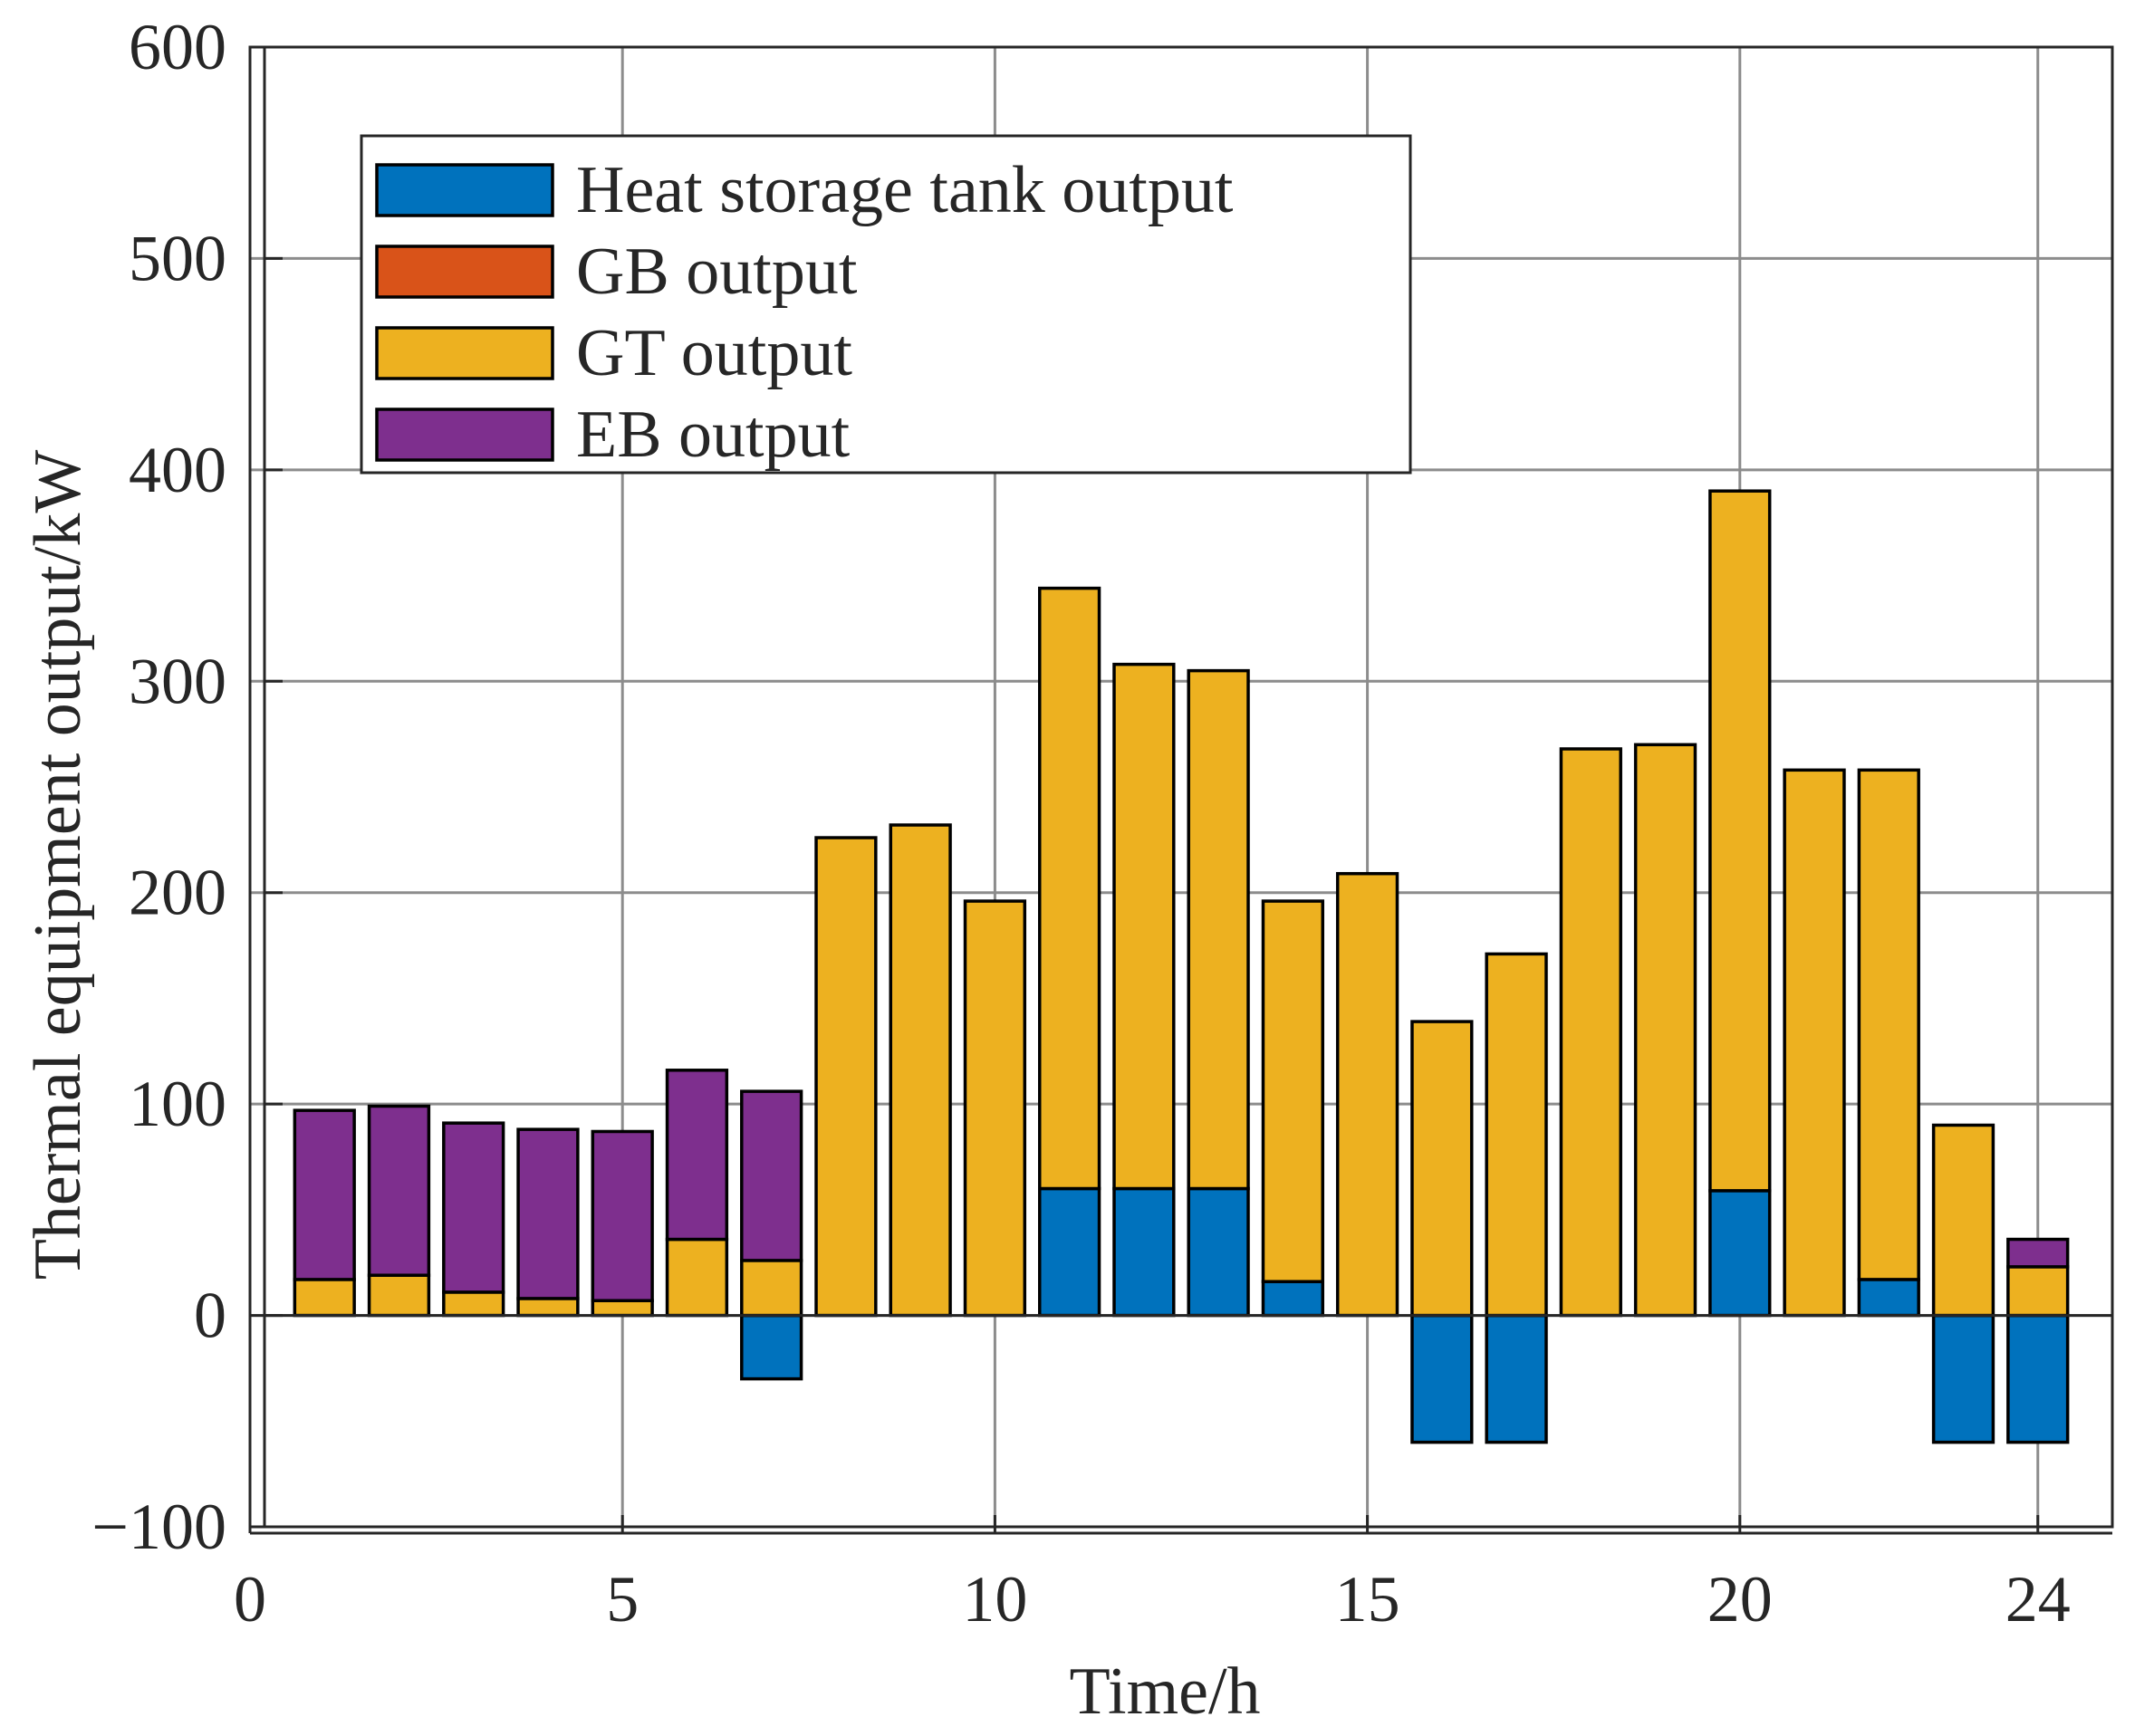 Image resolution: width=2154 pixels, height=1736 pixels. I want to click on y-tick-label: 500, so click(177, 258).